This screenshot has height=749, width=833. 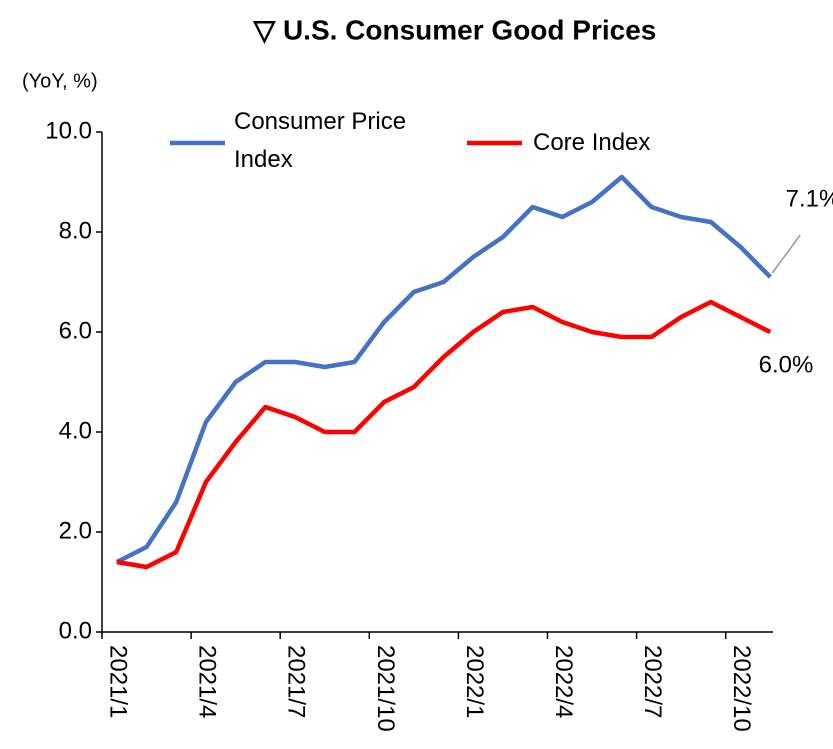 What do you see at coordinates (60, 81) in the screenshot?
I see `y-axis-label: (YoY, %)` at bounding box center [60, 81].